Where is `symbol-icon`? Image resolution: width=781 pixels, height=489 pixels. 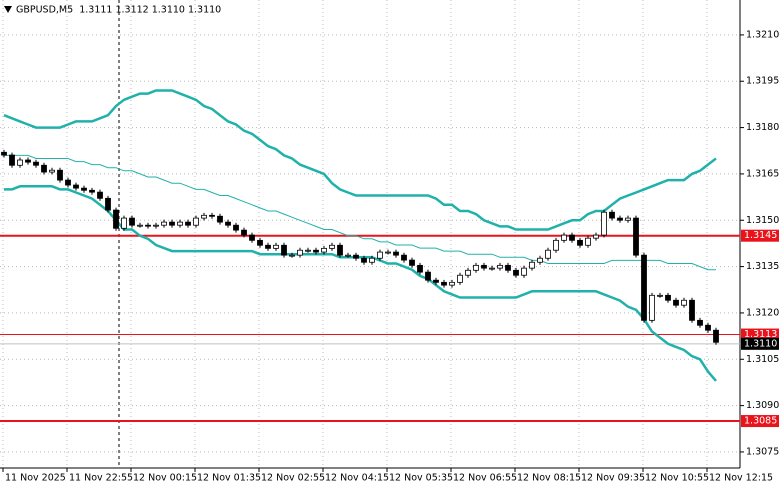 symbol-icon is located at coordinates (8, 9).